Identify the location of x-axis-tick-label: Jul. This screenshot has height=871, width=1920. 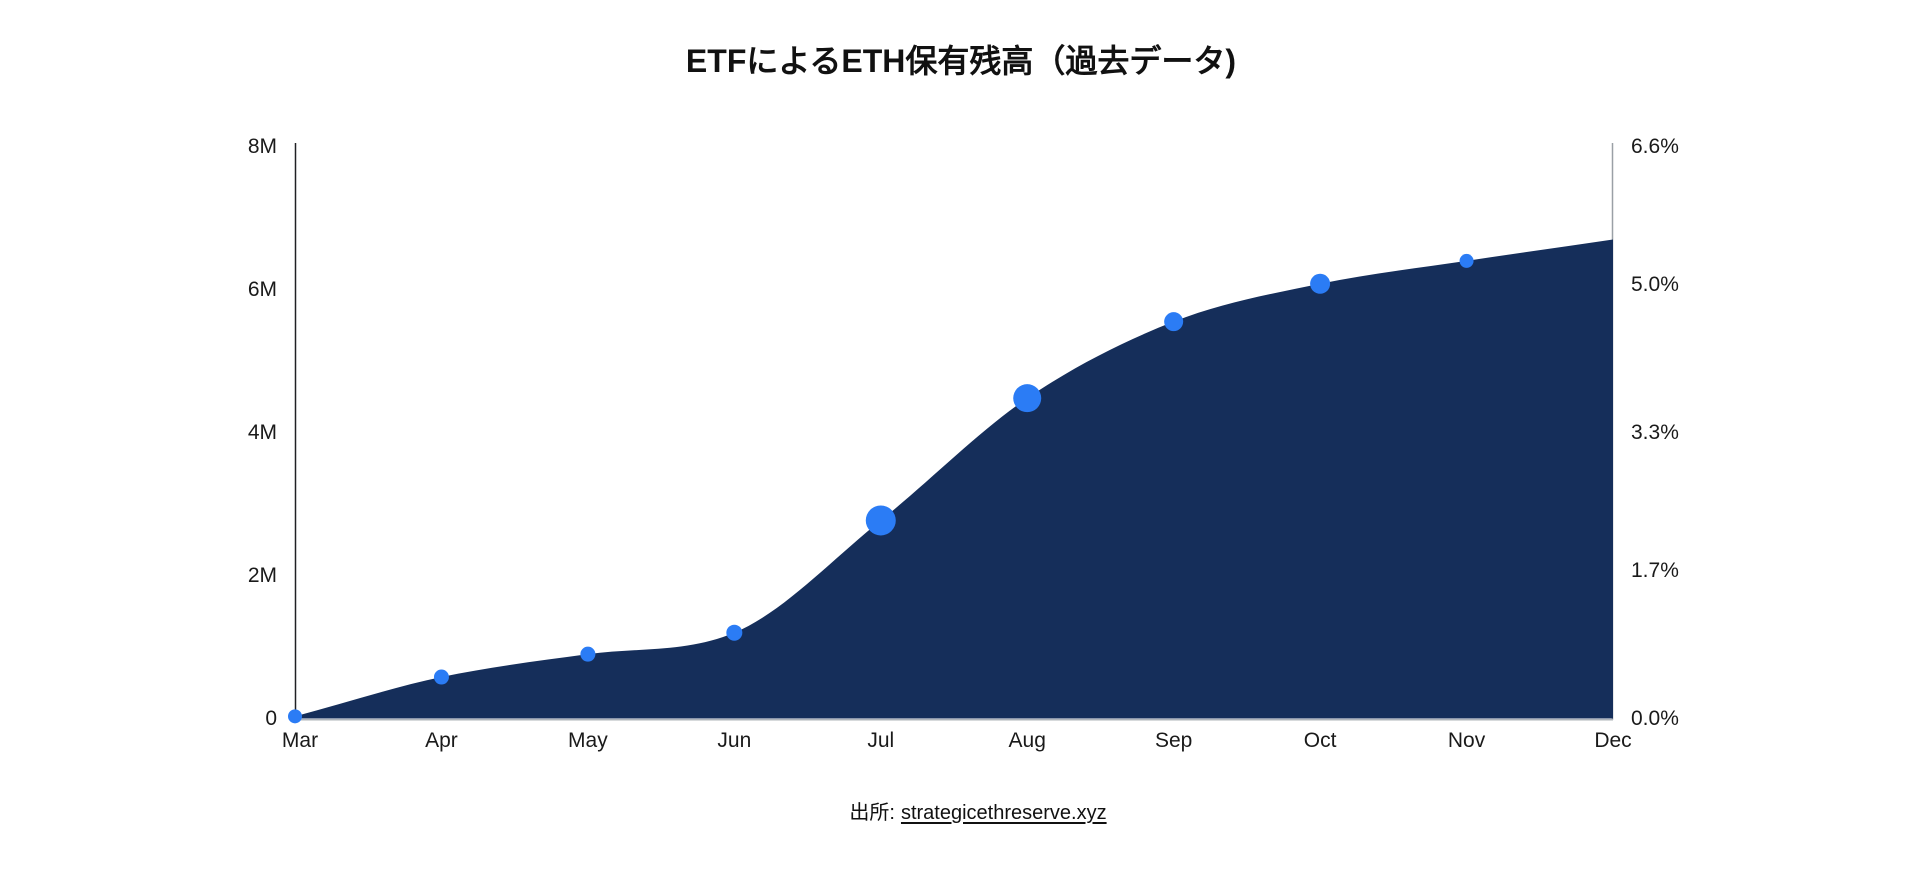
(881, 740).